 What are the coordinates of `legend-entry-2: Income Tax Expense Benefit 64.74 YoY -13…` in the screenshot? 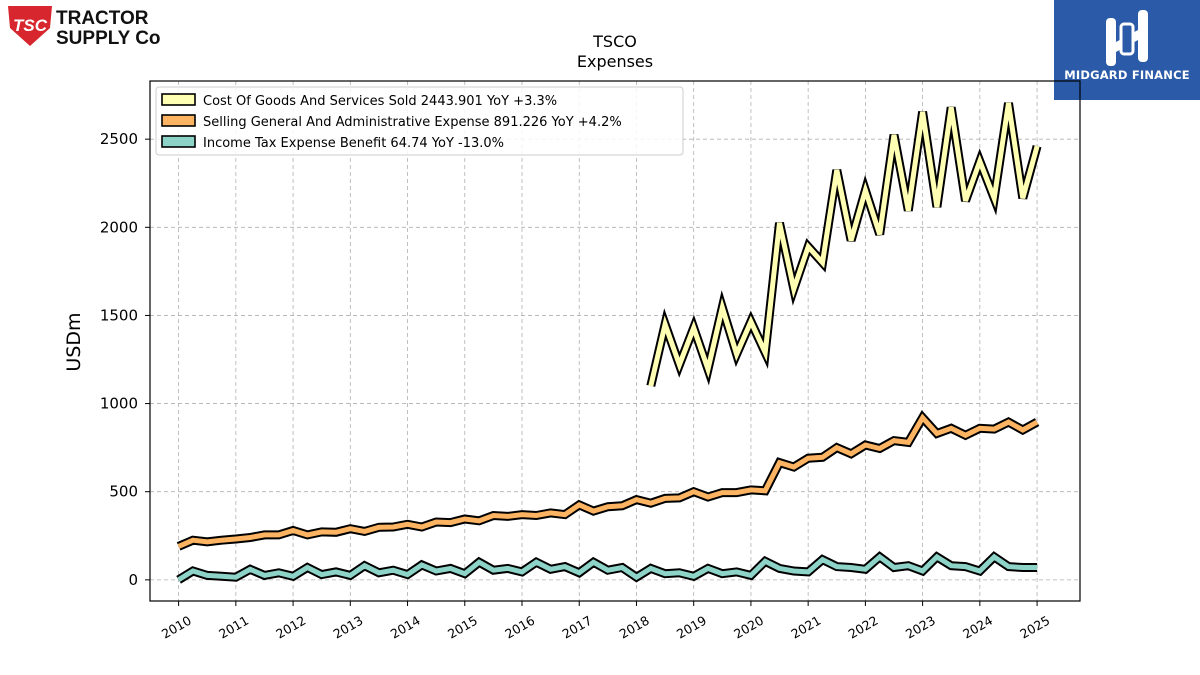 It's located at (353, 143).